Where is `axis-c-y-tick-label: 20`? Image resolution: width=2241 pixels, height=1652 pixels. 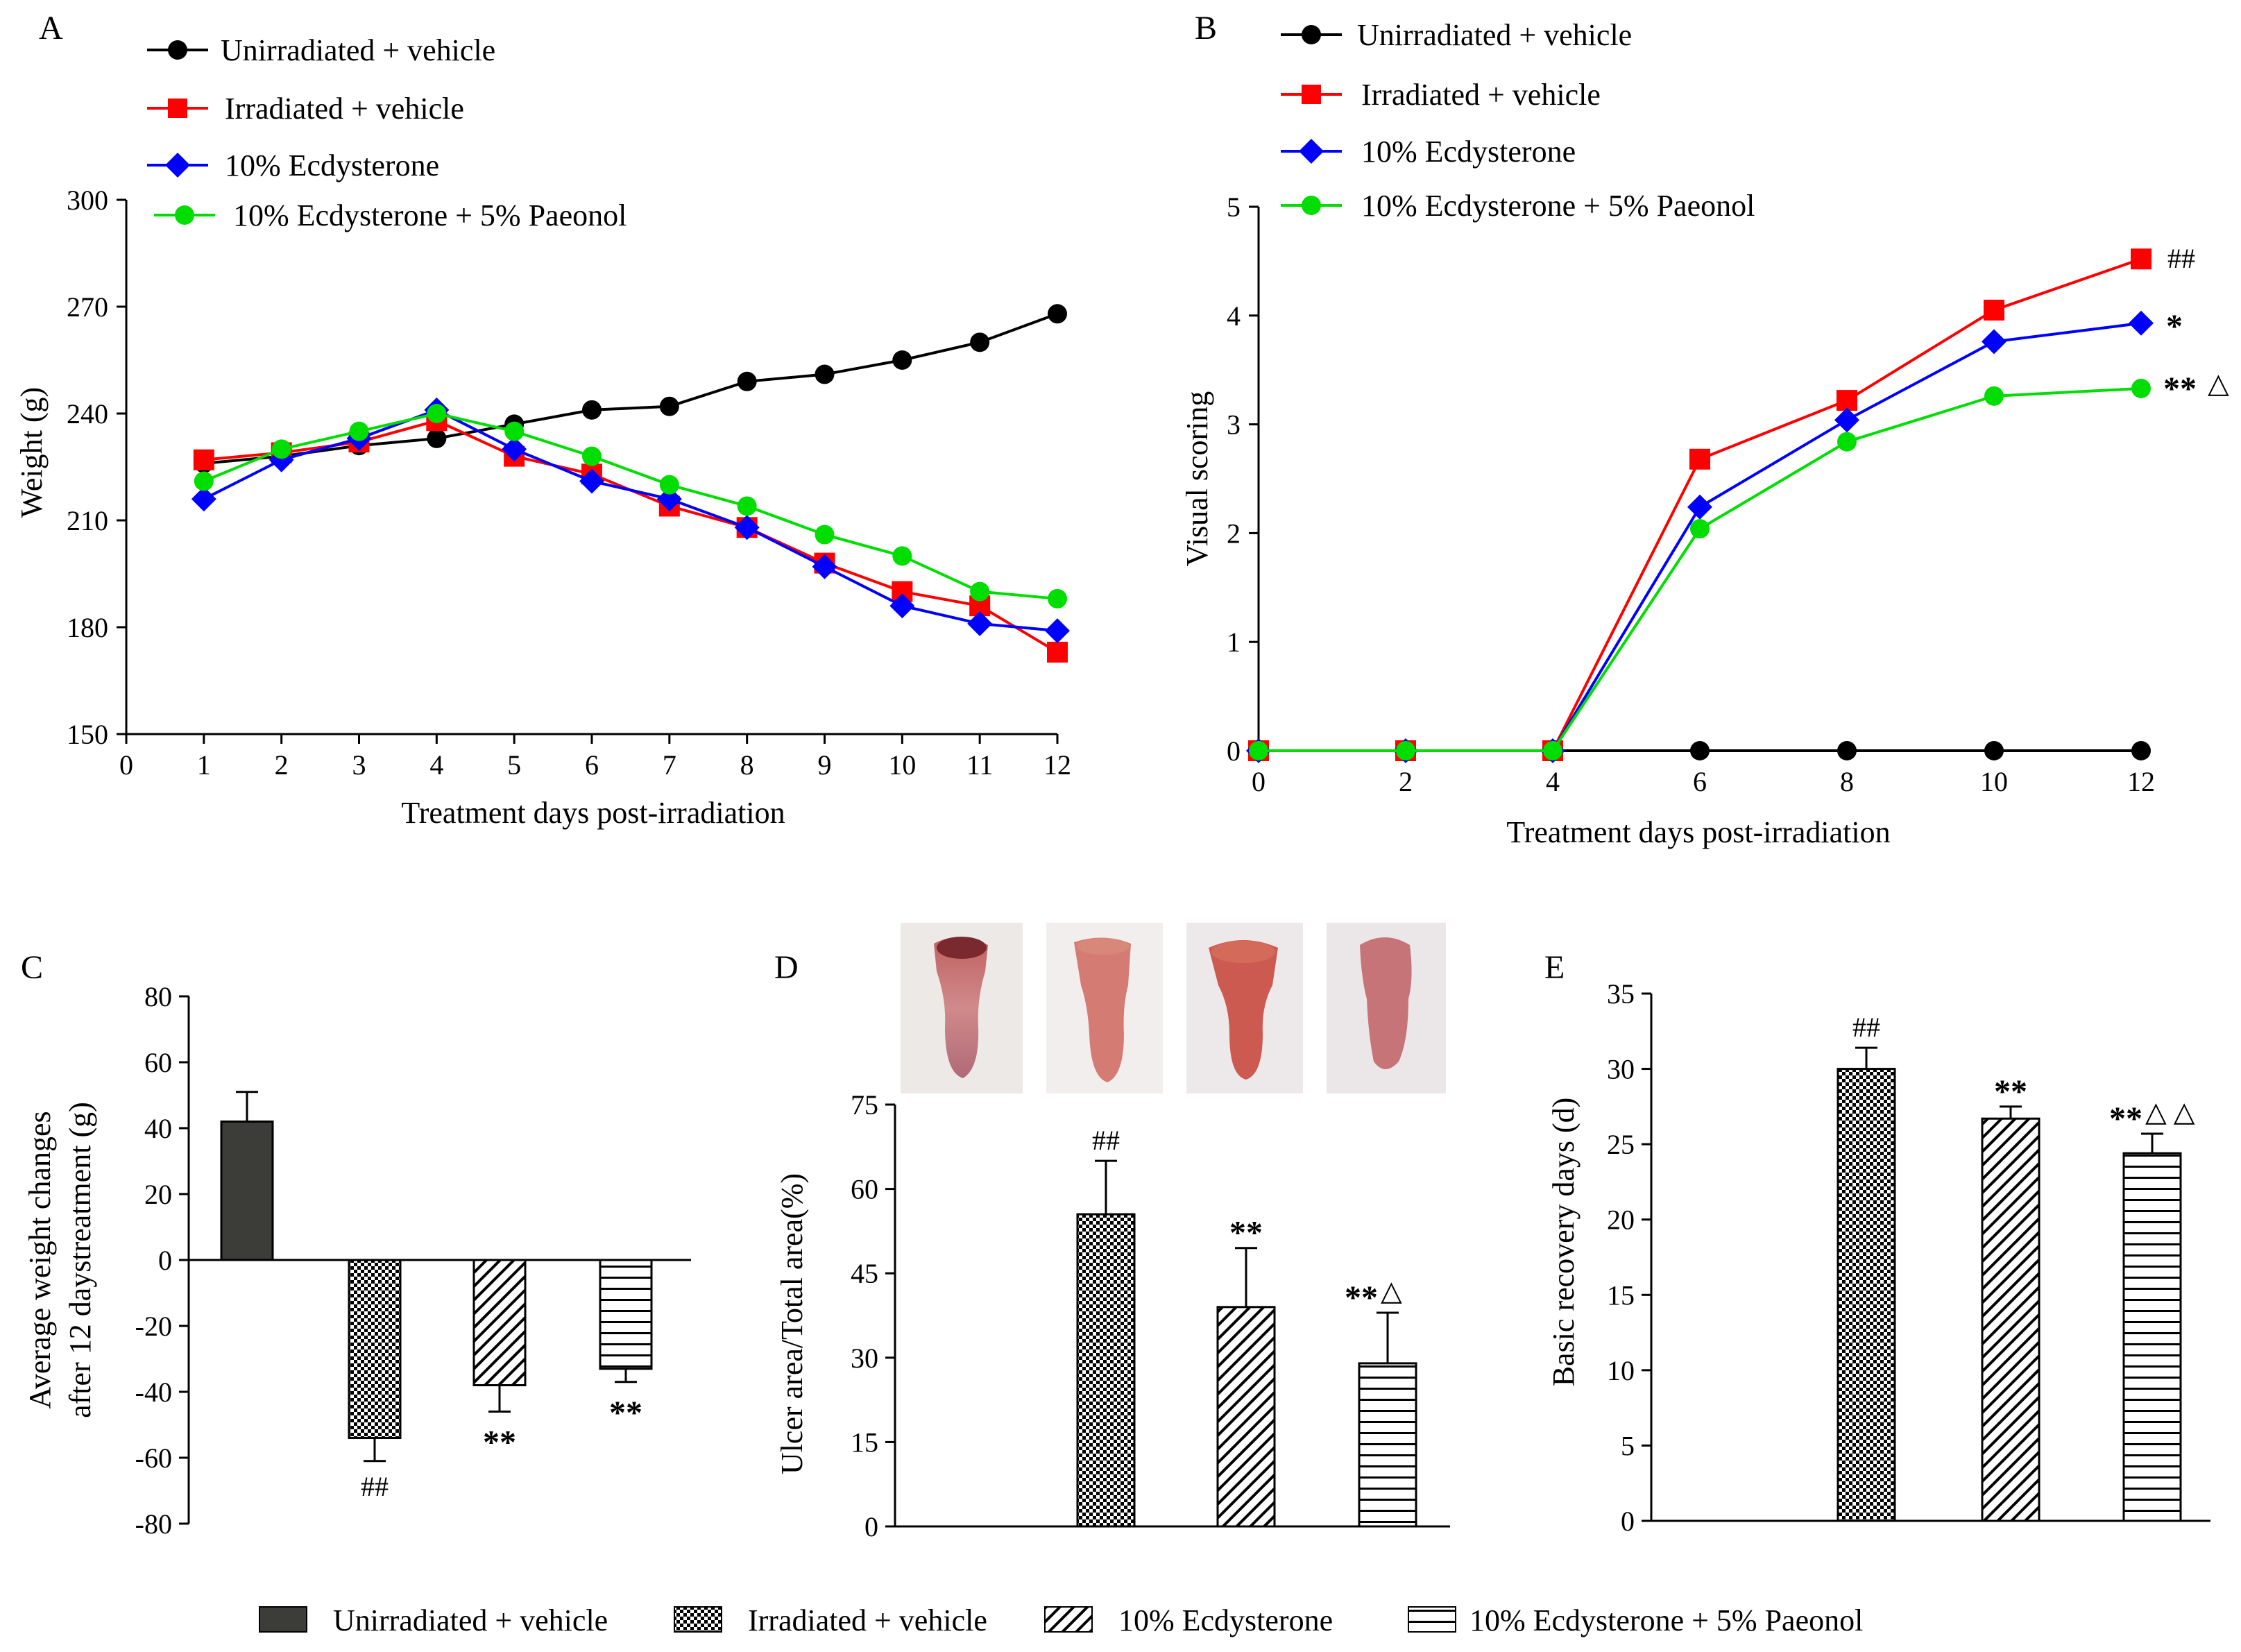 axis-c-y-tick-label: 20 is located at coordinates (158, 1194).